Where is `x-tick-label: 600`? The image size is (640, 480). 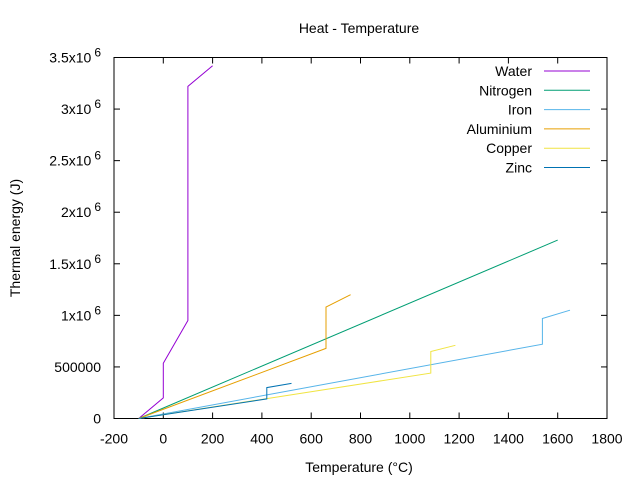
x-tick-label: 600 is located at coordinates (312, 439).